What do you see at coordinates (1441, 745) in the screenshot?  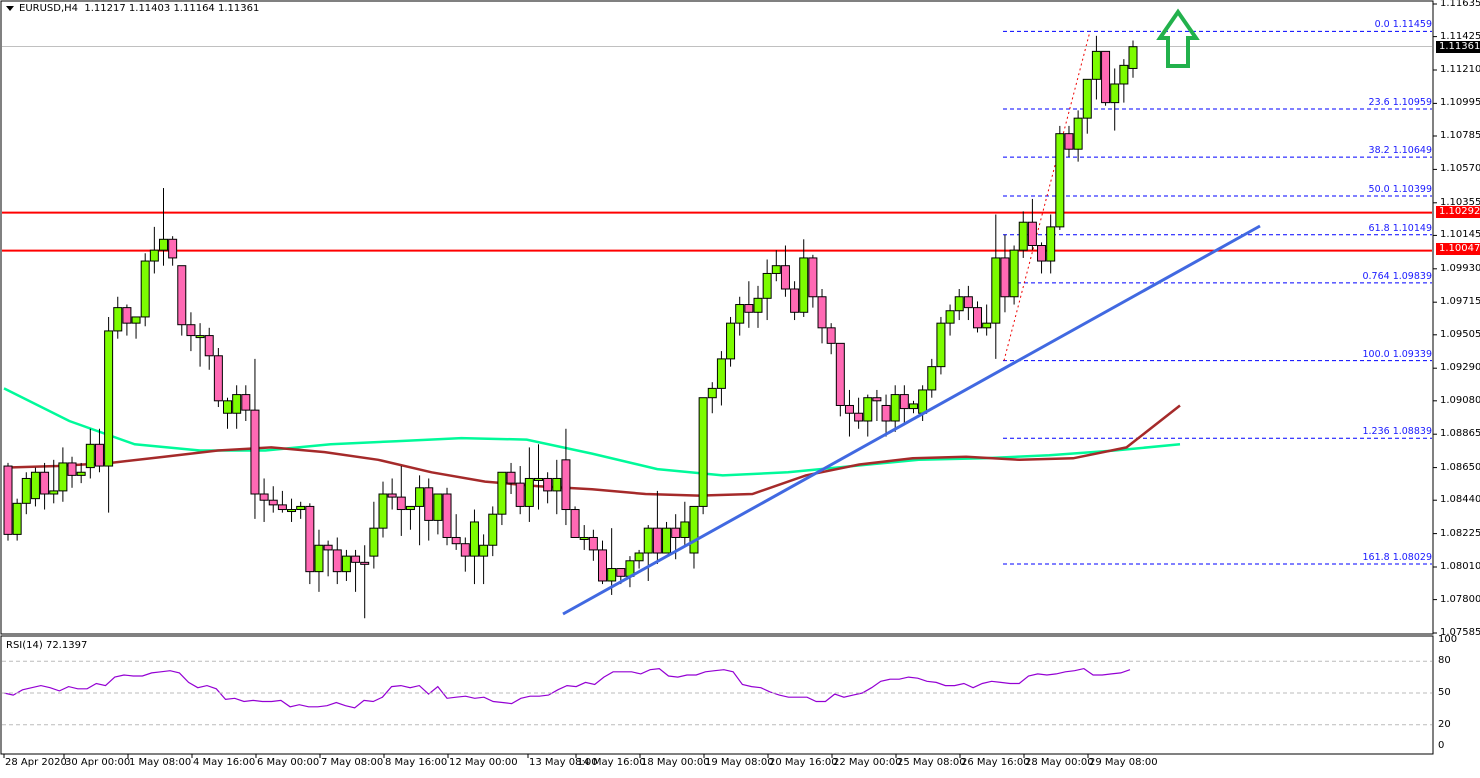 I see `rsi-tick-label: 0` at bounding box center [1441, 745].